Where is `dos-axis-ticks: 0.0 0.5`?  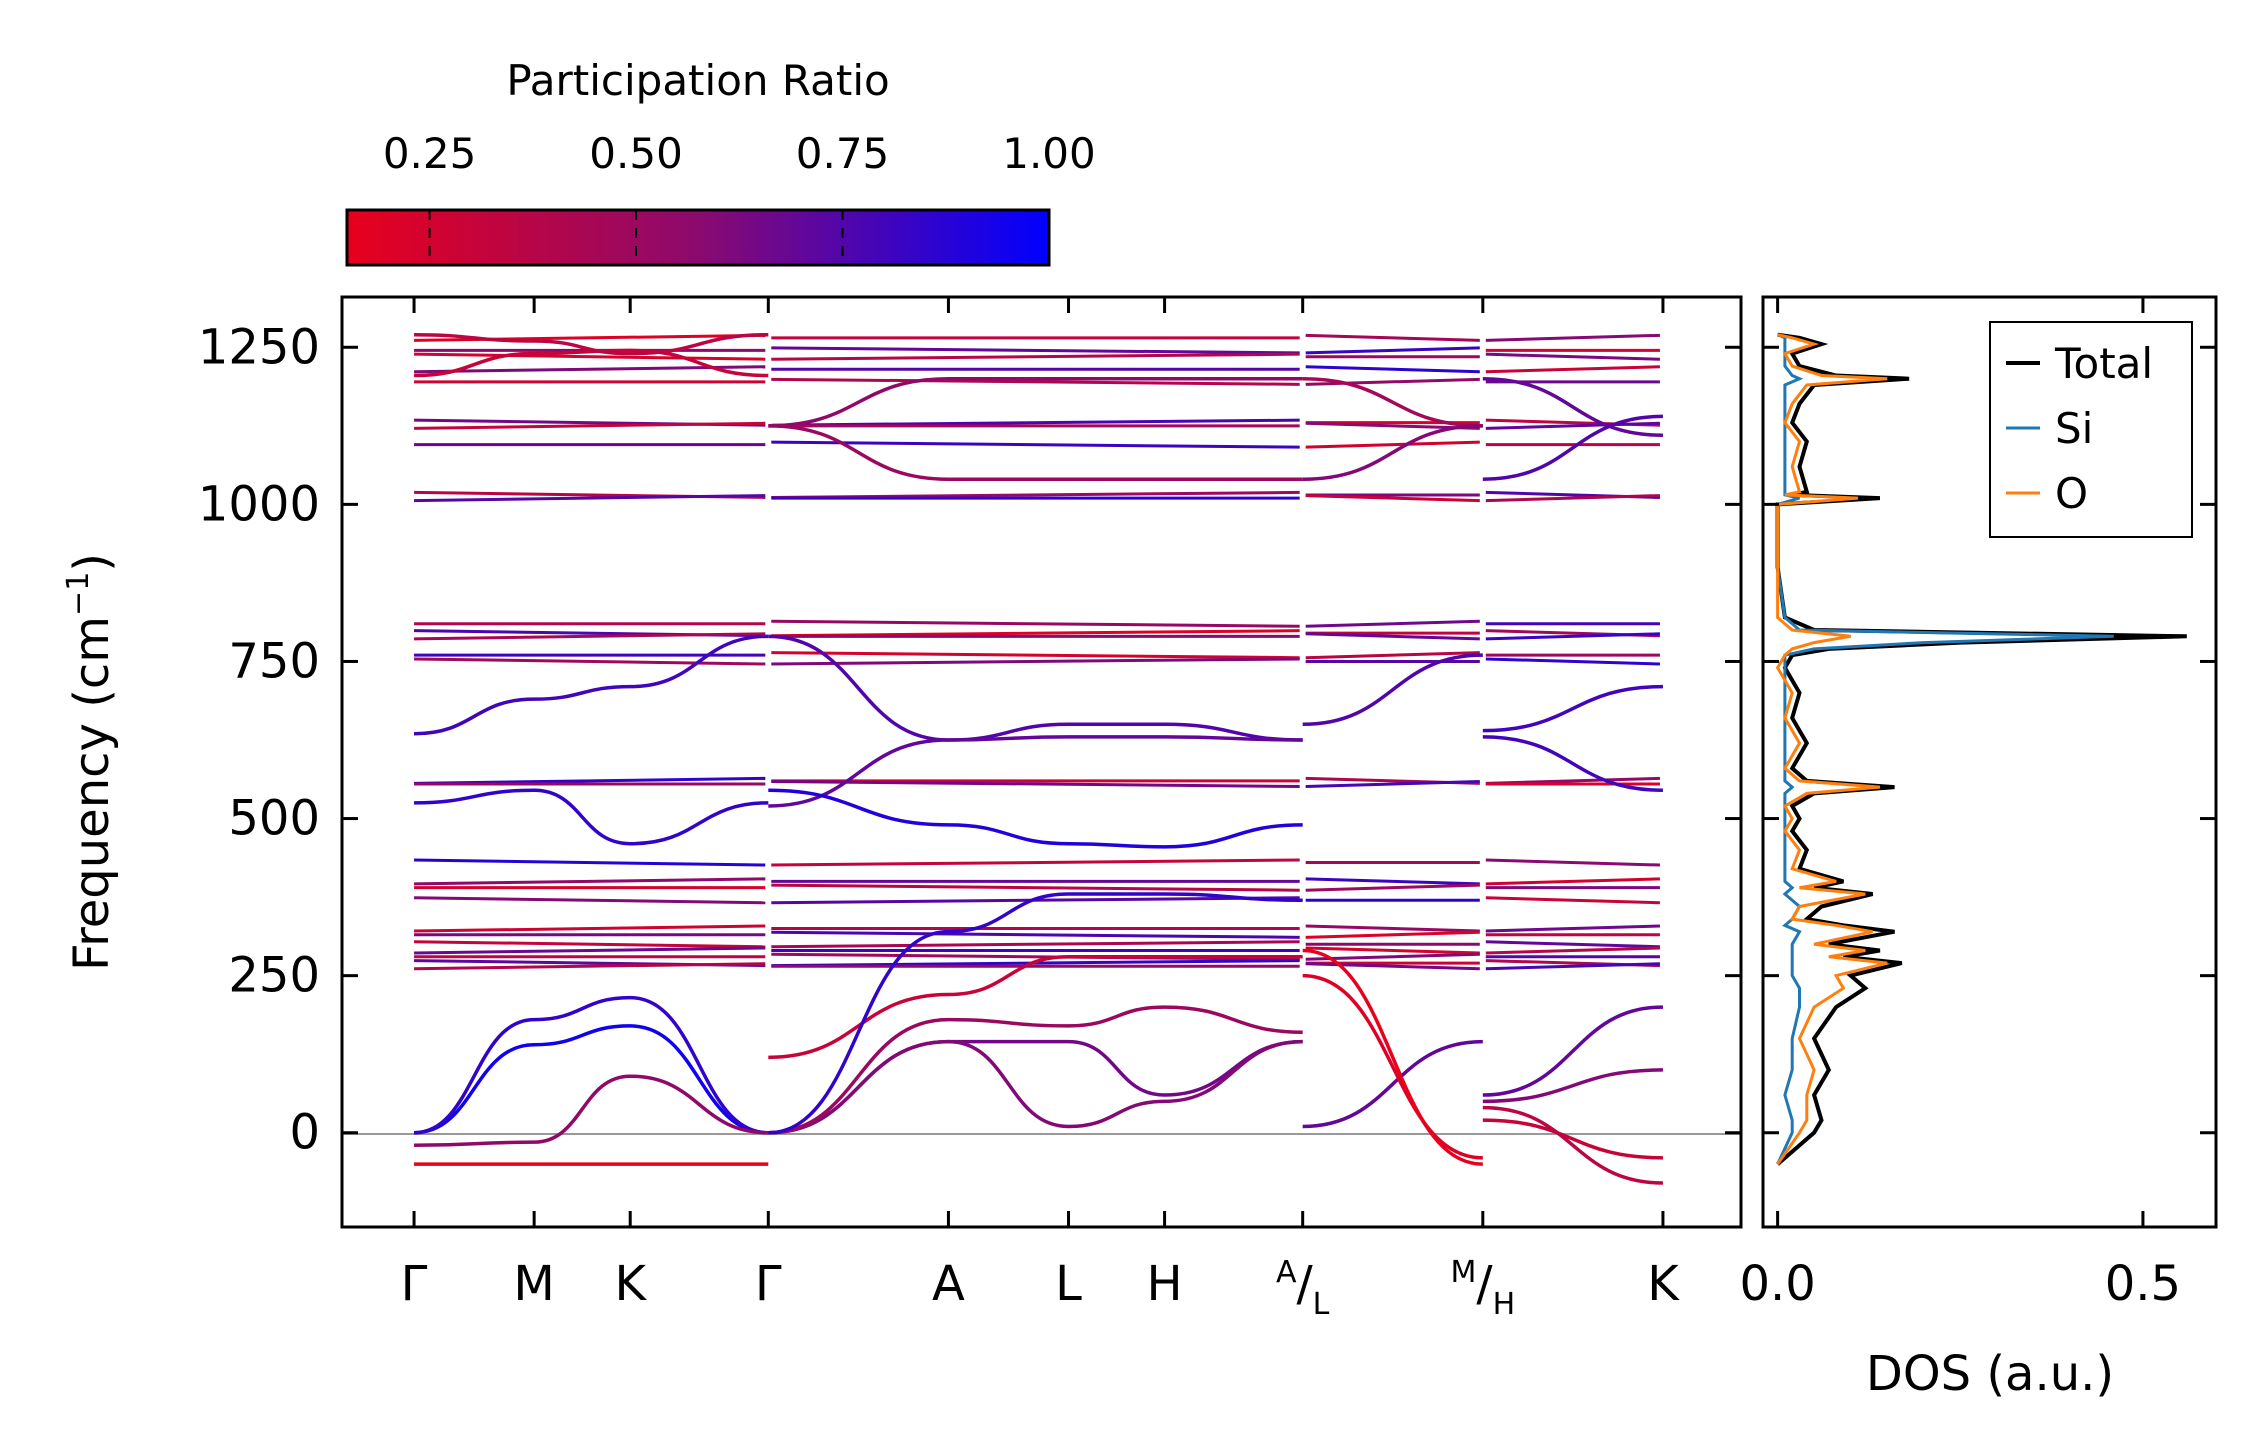
dos-axis-ticks: 0.0 0.5 is located at coordinates (1977, 804).